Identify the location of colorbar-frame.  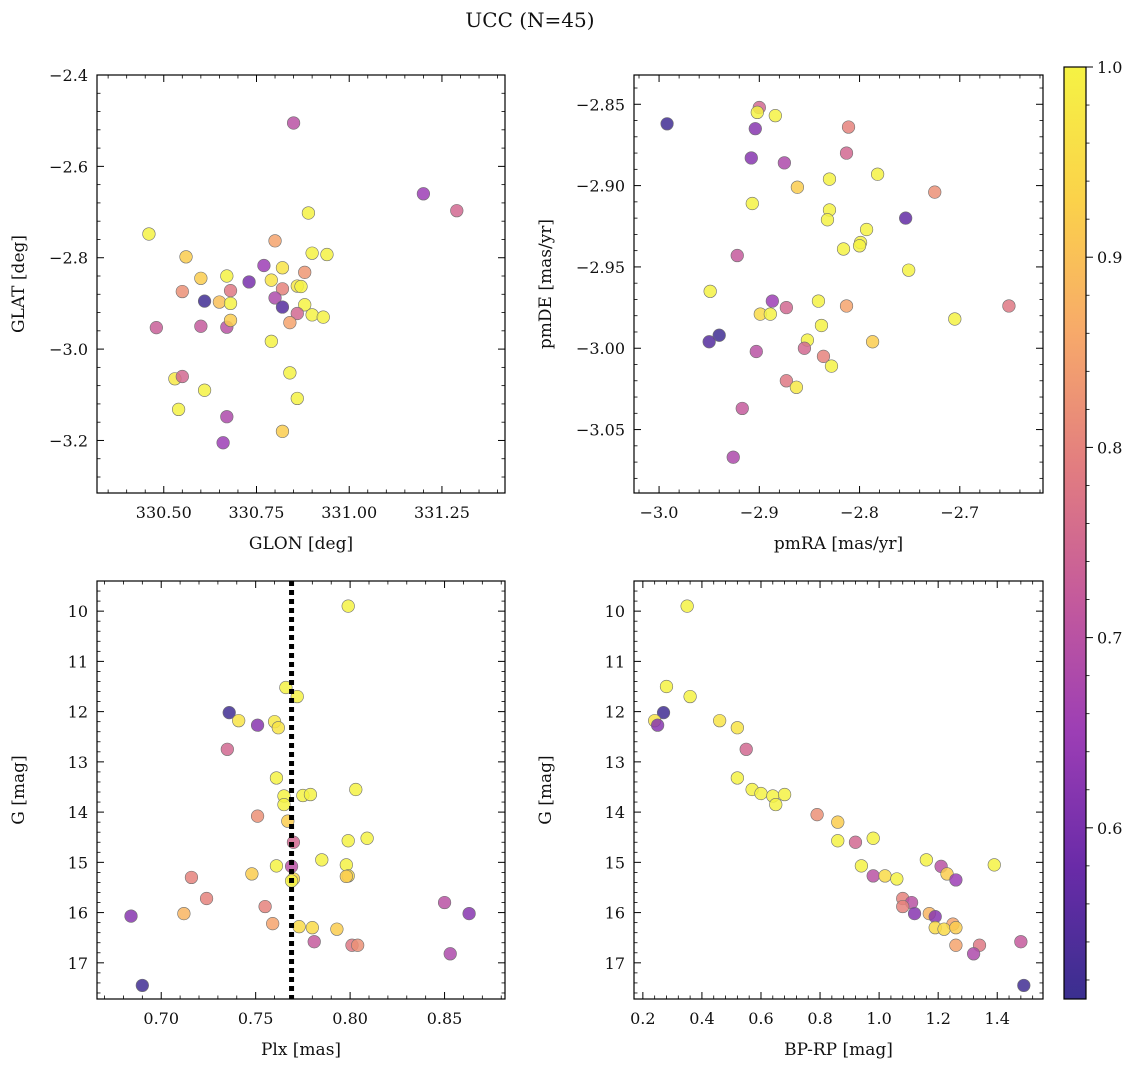
(1075, 533).